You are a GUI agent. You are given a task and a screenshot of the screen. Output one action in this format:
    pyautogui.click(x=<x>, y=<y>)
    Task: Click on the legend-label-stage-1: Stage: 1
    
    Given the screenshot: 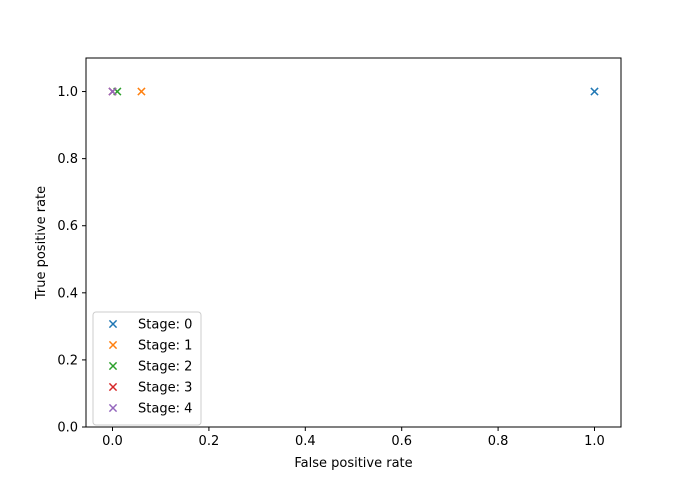 What is the action you would take?
    pyautogui.click(x=165, y=346)
    